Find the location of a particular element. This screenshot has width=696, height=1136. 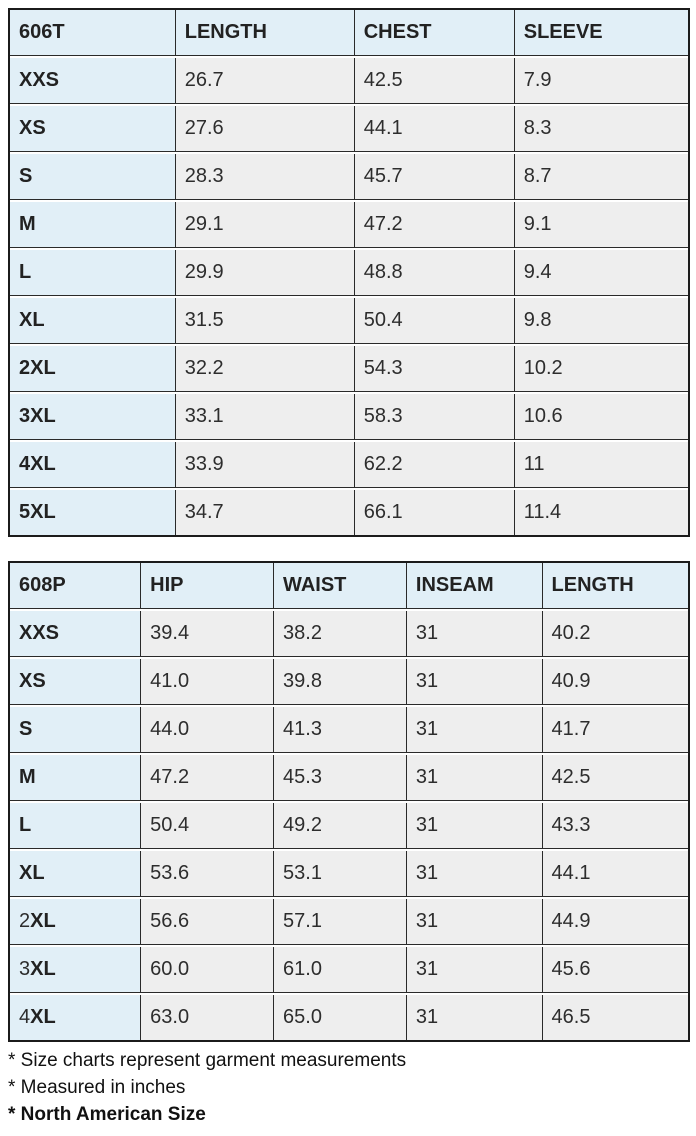

value-cell: 28.3 is located at coordinates (264, 176).